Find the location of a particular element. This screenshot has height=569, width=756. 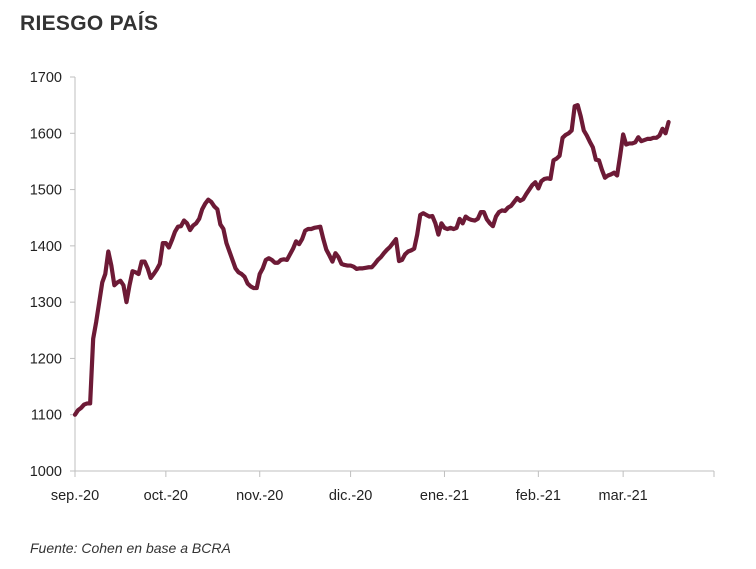

x-tick-label: mar.-21 is located at coordinates (623, 496).